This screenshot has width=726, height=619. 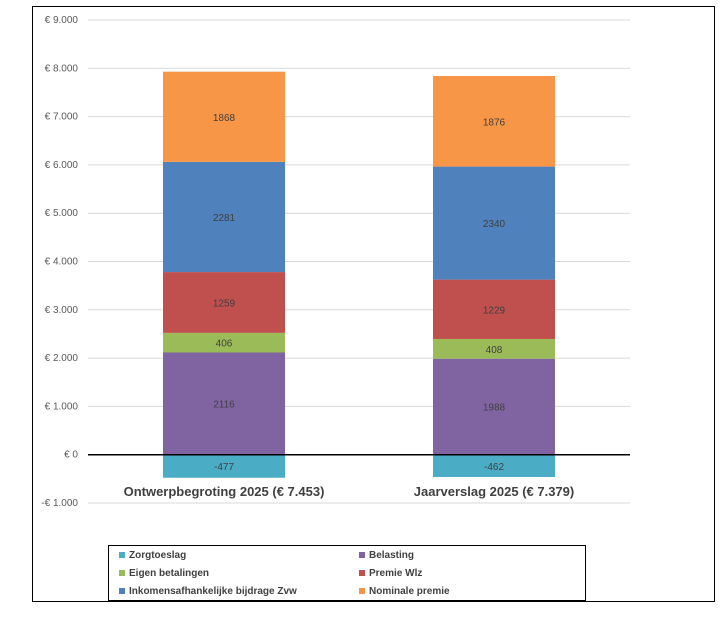 What do you see at coordinates (62, 406) in the screenshot?
I see `y-tick-label: € 1.000` at bounding box center [62, 406].